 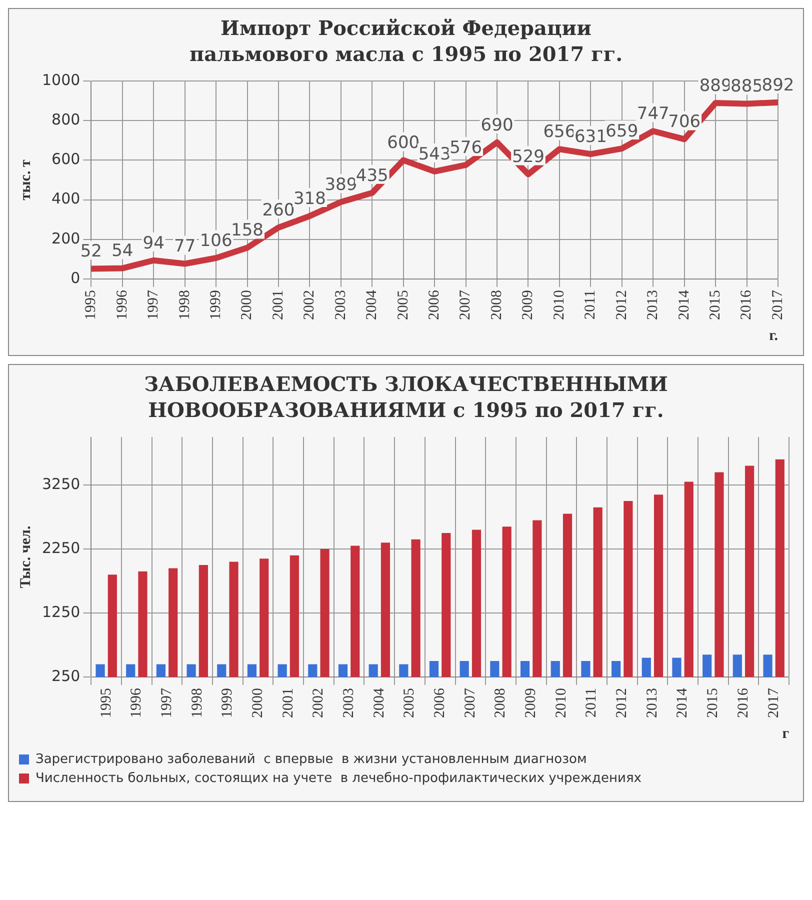 I want to click on data-label: 158, so click(x=247, y=230).